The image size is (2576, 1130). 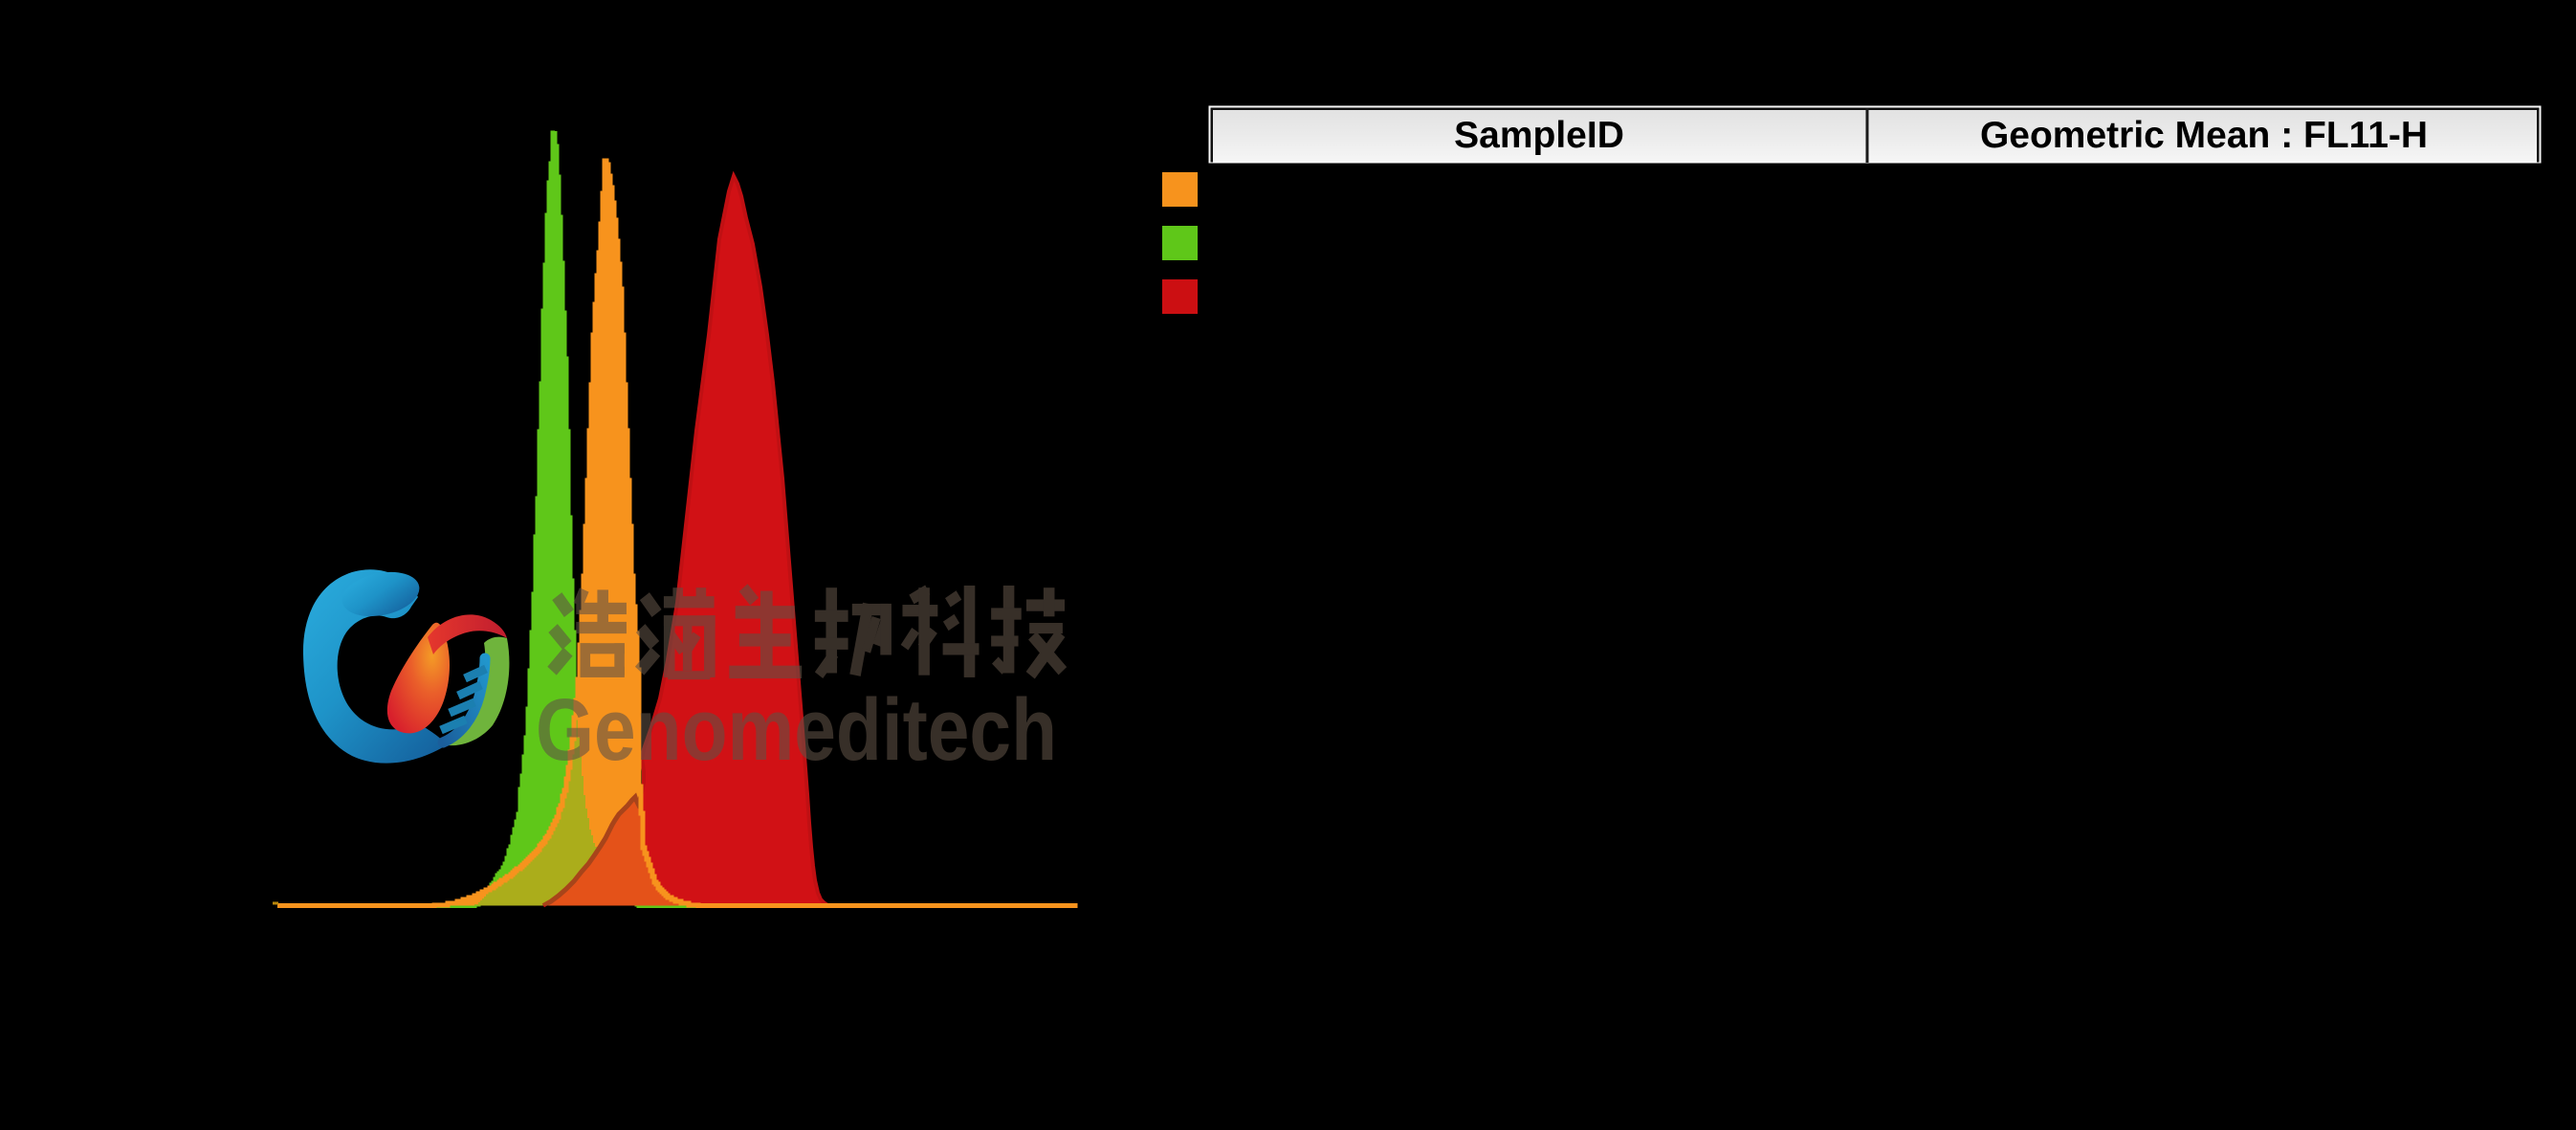 What do you see at coordinates (1539, 135) in the screenshot?
I see `svg-text: SampleID` at bounding box center [1539, 135].